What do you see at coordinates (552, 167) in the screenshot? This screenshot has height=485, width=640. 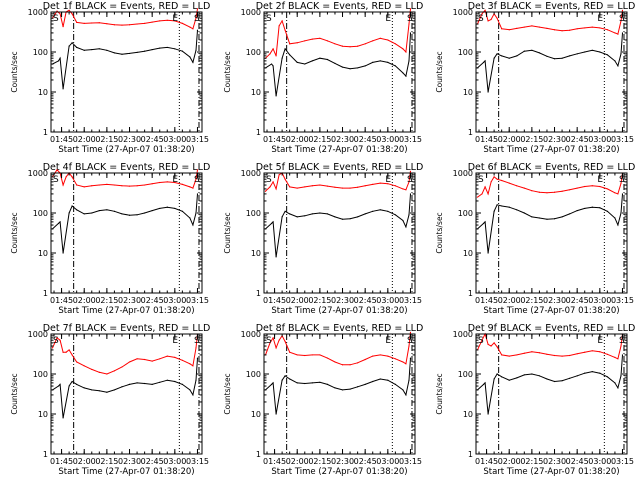 I see `chart-title: Det 6f BLACK = Events, RED = LLD` at bounding box center [552, 167].